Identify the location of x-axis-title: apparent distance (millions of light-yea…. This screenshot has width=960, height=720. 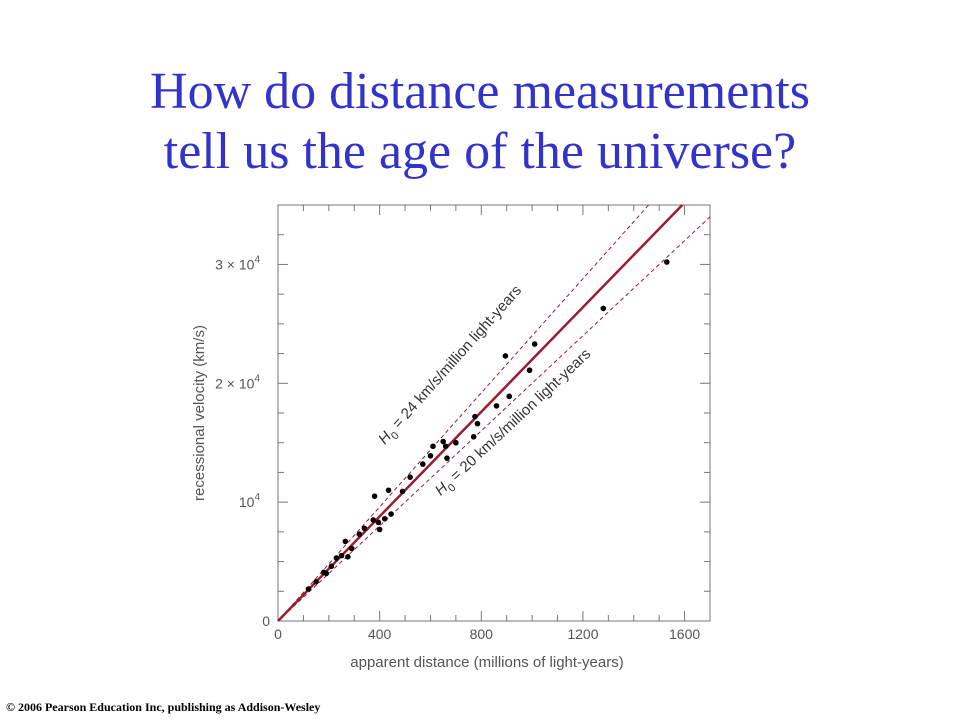
(486, 662).